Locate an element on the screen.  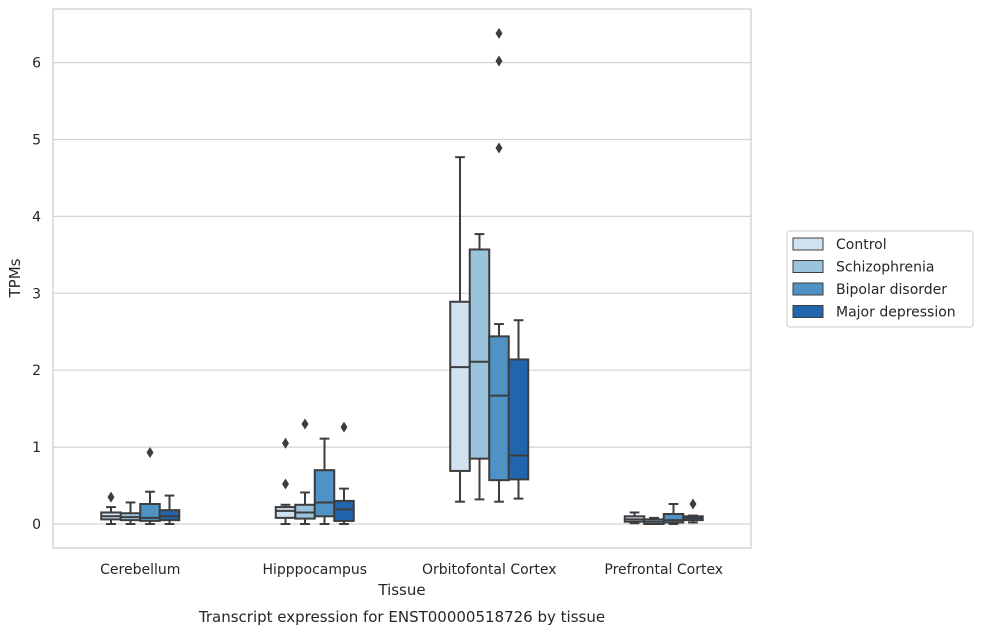
legend-label: Bipolar disorder is located at coordinates (891, 290).